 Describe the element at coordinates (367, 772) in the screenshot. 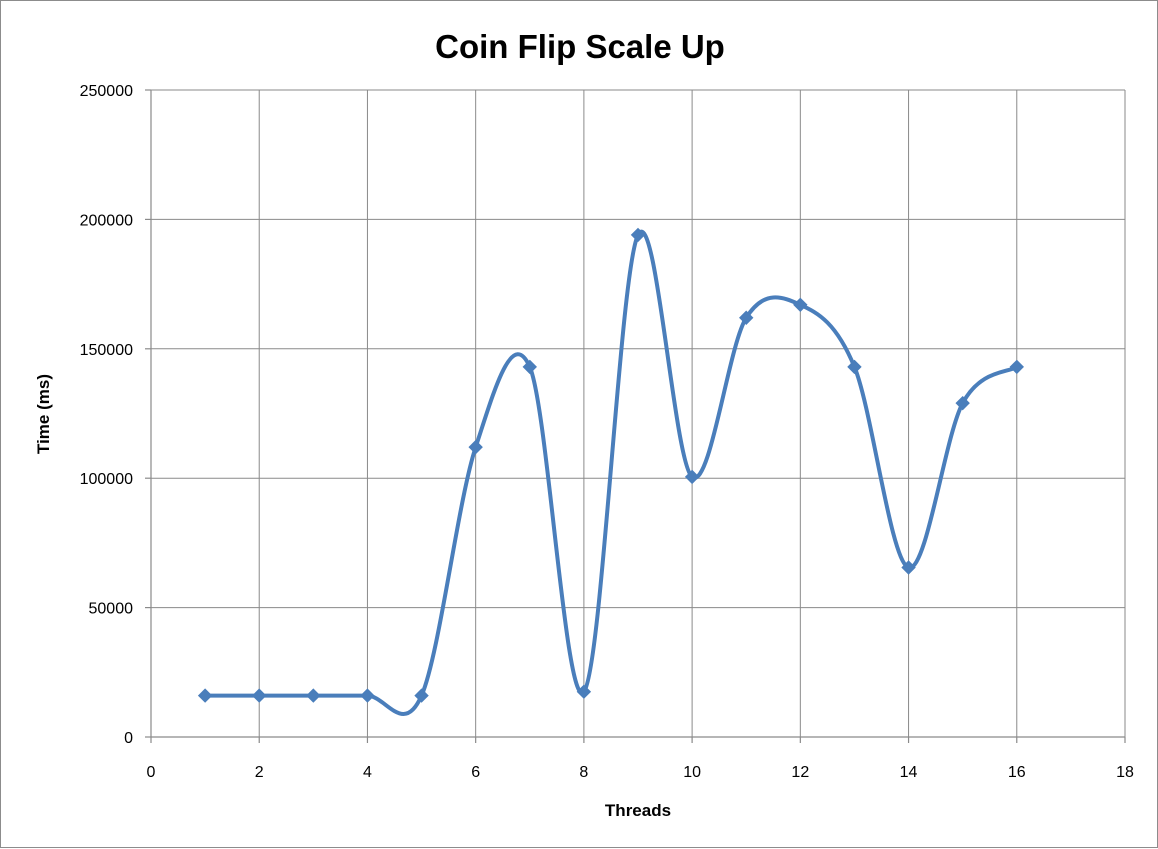

I see `x-tick-label: 4` at that location.